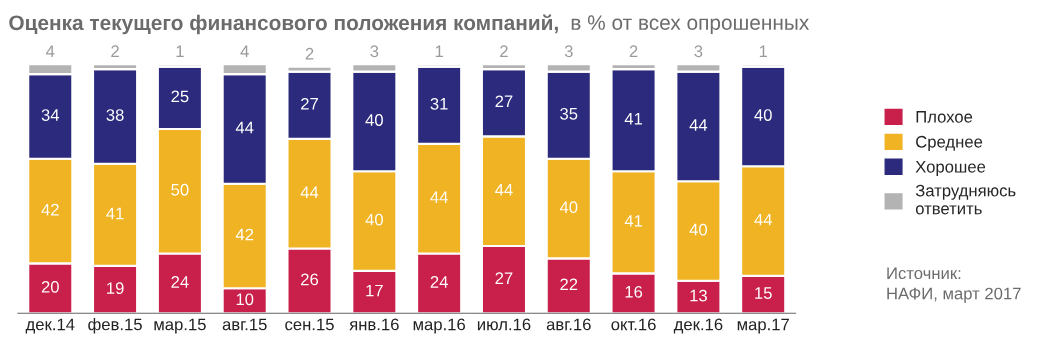  What do you see at coordinates (504, 324) in the screenshot?
I see `x-tick-label: июл.16` at bounding box center [504, 324].